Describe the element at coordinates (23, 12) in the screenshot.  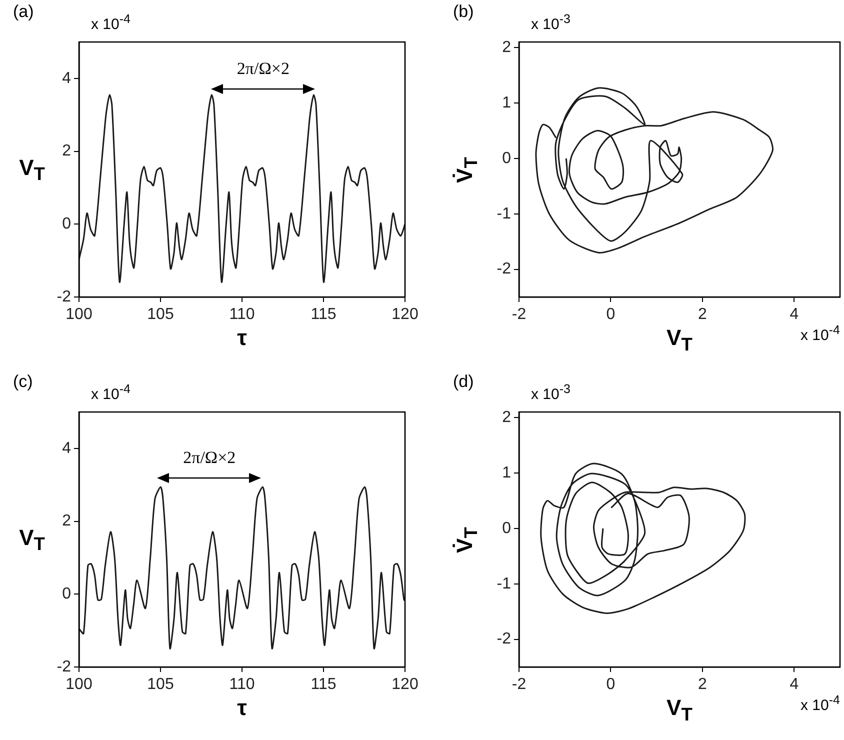
I see `chart-title: (a)` at that location.